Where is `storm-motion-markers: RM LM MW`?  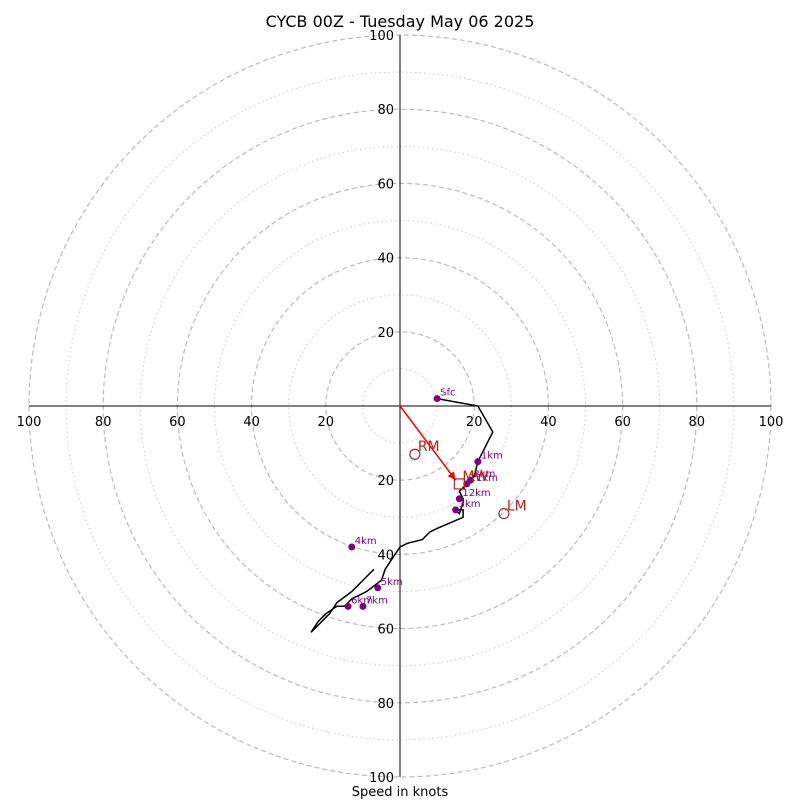
storm-motion-markers: RM LM MW is located at coordinates (468, 479).